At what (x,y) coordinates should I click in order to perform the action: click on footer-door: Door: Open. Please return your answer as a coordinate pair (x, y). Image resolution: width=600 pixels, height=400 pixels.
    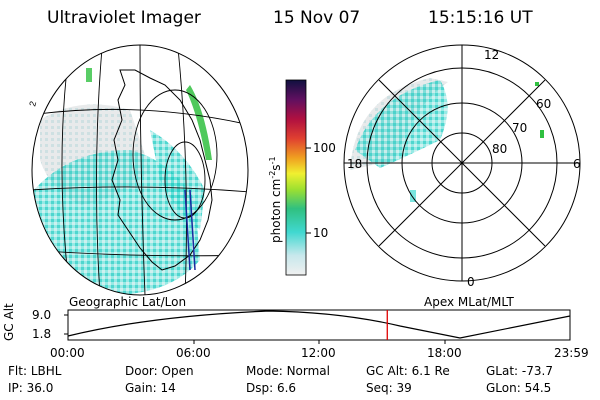
    Looking at the image, I should click on (159, 371).